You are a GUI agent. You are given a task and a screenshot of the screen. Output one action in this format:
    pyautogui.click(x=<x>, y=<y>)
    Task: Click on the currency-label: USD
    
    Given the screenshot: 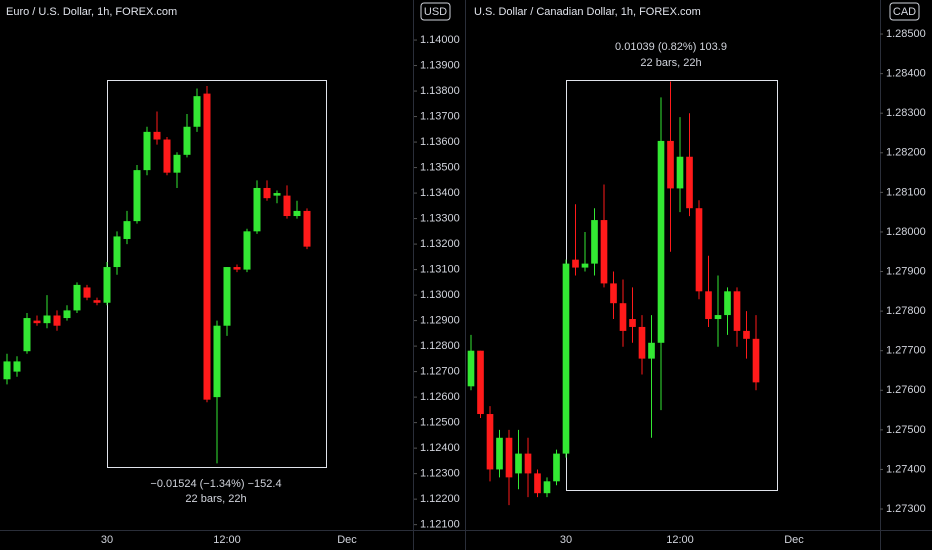 What is the action you would take?
    pyautogui.click(x=435, y=12)
    